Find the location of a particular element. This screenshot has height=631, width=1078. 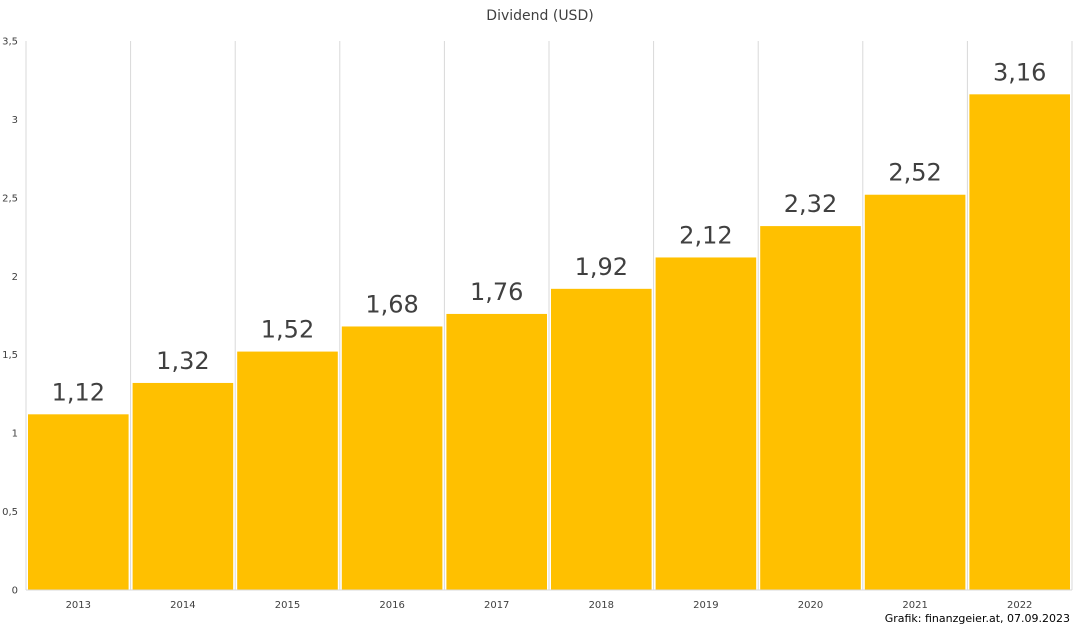

data-label: 1,68 is located at coordinates (391, 304).